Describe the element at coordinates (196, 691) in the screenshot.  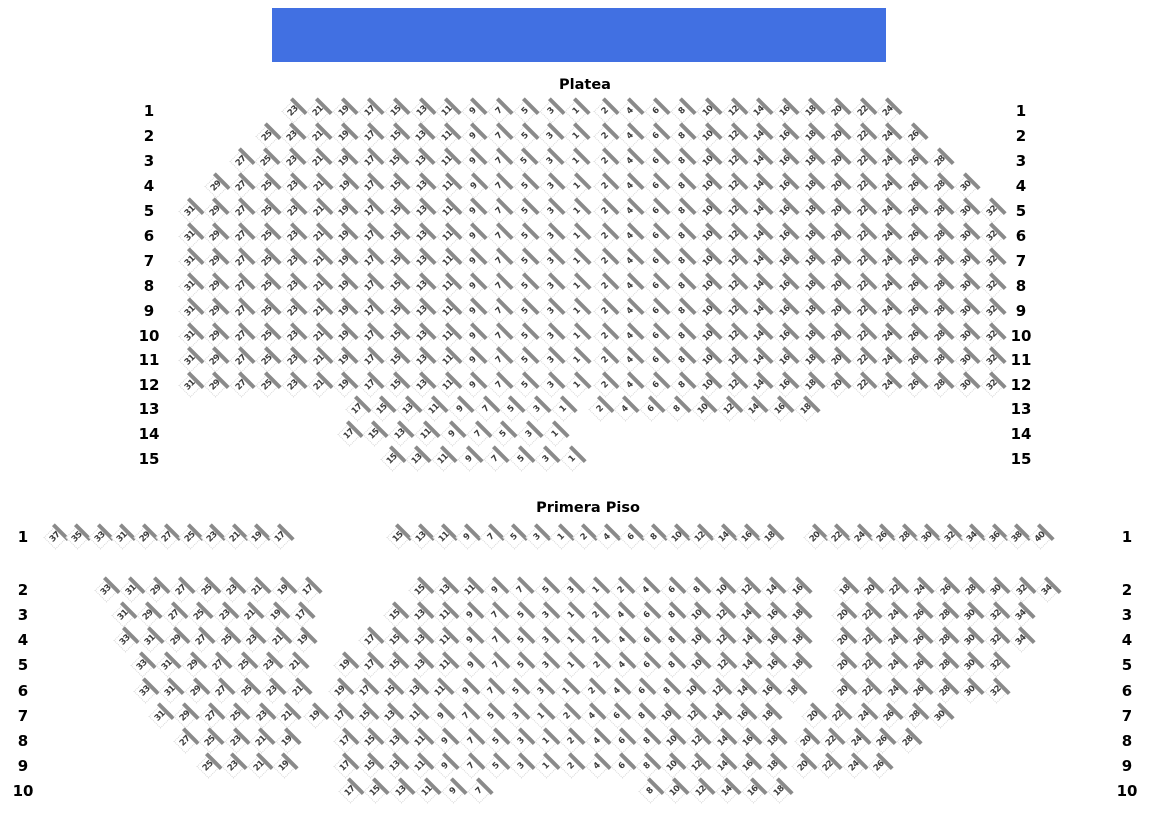
I see `seat-primera-piso-row6-29: 29` at that location.